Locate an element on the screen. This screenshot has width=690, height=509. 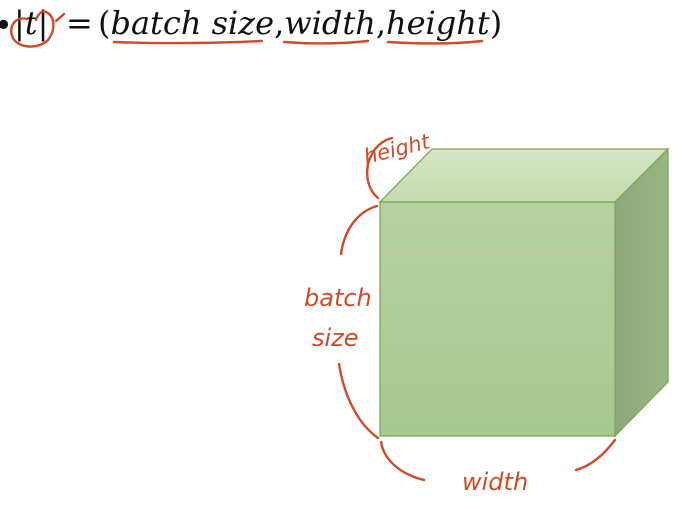
equals-sign: = is located at coordinates (79, 23).